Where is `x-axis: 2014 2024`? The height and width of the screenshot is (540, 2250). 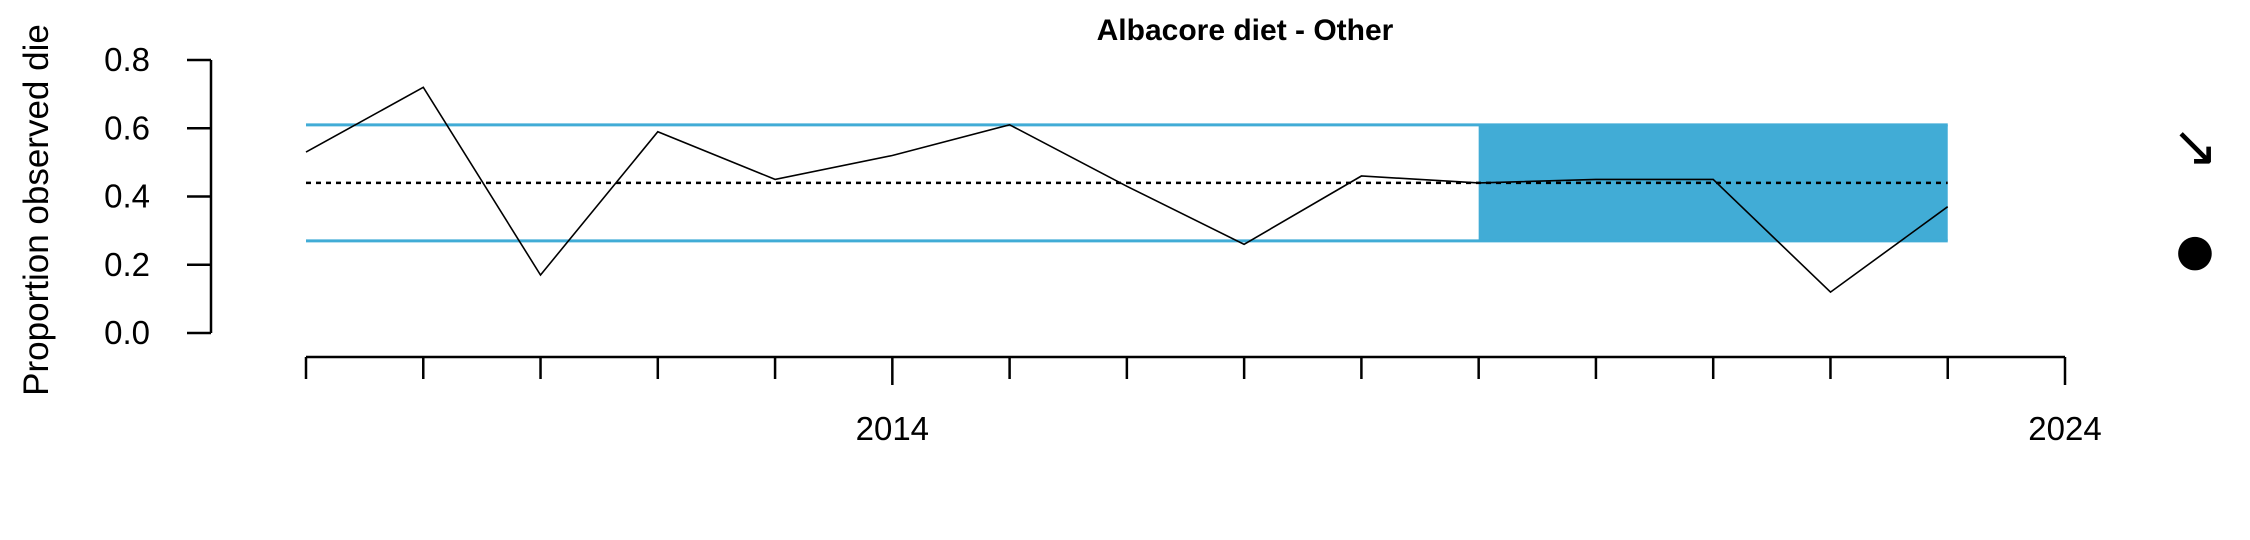 x-axis: 2014 2024 is located at coordinates (1203, 401).